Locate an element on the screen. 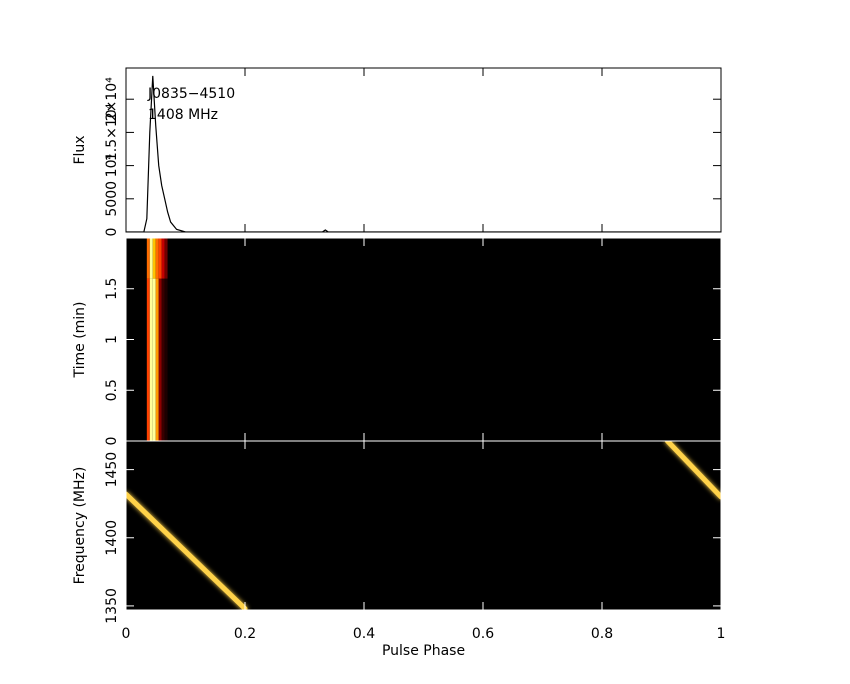 The width and height of the screenshot is (850, 684). y-tick-label: 1350 is located at coordinates (112, 606).